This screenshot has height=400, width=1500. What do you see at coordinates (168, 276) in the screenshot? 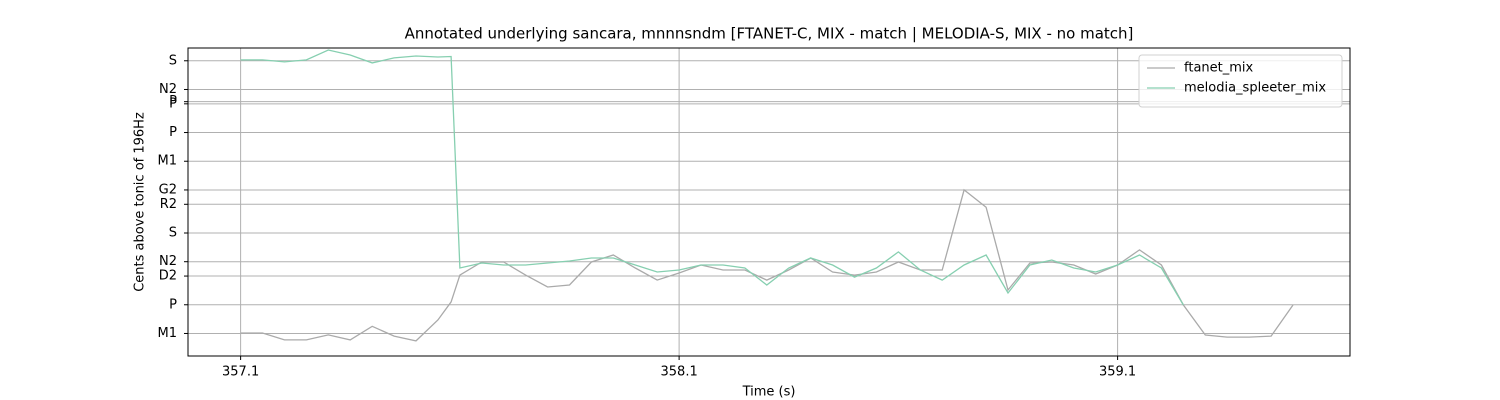
I see `y-tick-label: D2` at bounding box center [168, 276].